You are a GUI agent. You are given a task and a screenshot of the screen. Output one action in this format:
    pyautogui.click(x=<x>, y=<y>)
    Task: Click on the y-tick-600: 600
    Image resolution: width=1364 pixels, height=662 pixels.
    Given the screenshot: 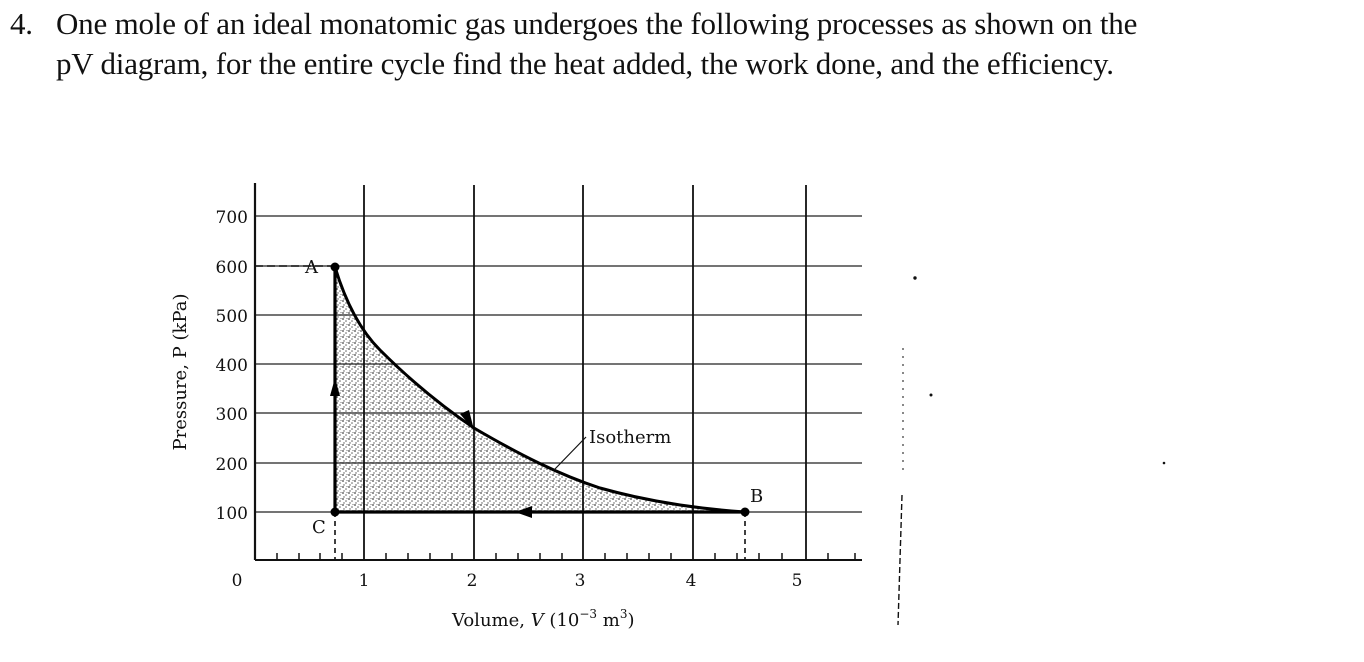 What is the action you would take?
    pyautogui.click(x=232, y=268)
    